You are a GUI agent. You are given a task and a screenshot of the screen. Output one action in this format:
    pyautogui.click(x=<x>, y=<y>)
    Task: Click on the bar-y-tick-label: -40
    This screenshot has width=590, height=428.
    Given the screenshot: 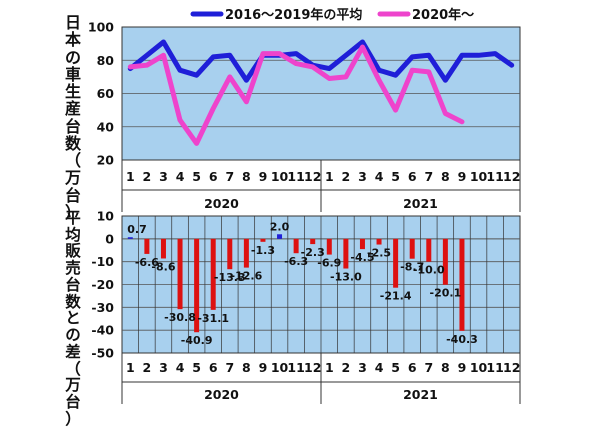 What is the action you would take?
    pyautogui.click(x=102, y=330)
    